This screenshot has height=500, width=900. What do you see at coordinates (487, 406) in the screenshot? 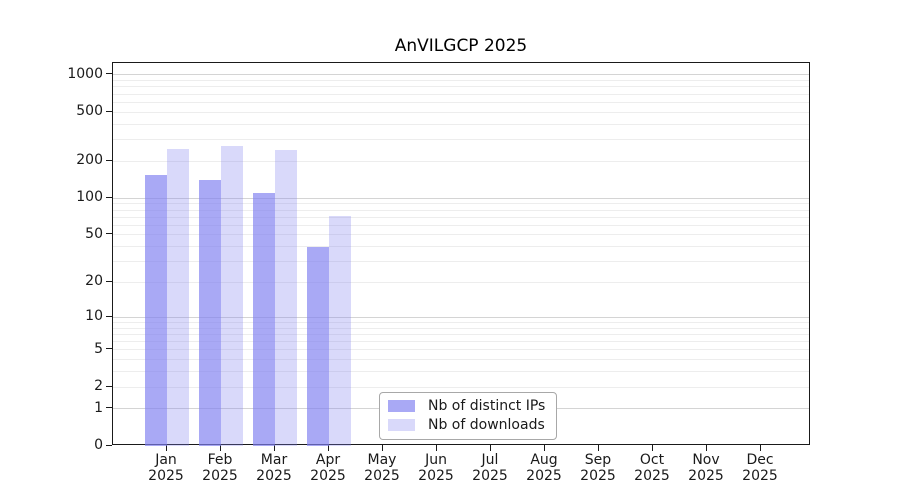
I see `legend-label-distinct-ips: Nb of distinct IPs` at bounding box center [487, 406].